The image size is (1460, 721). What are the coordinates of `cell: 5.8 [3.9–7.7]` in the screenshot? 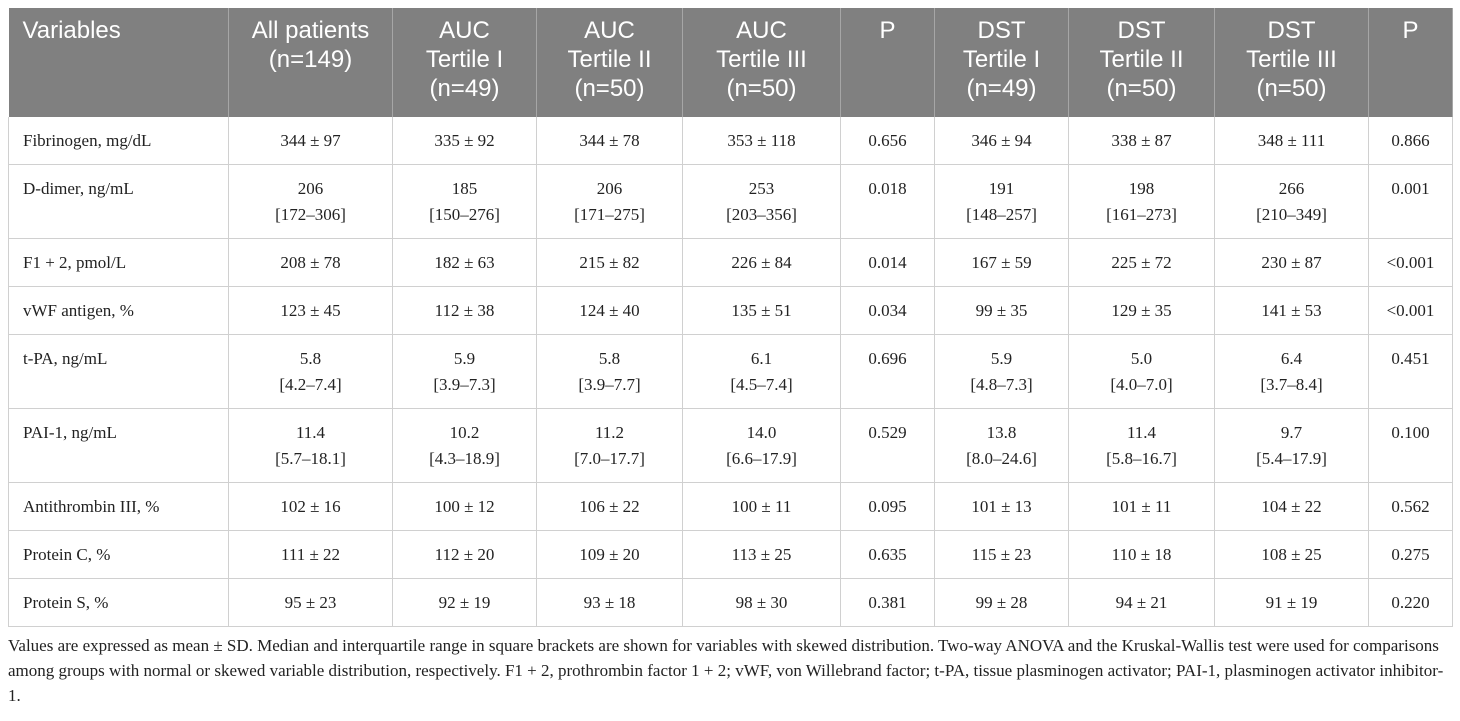 It's located at (609, 371).